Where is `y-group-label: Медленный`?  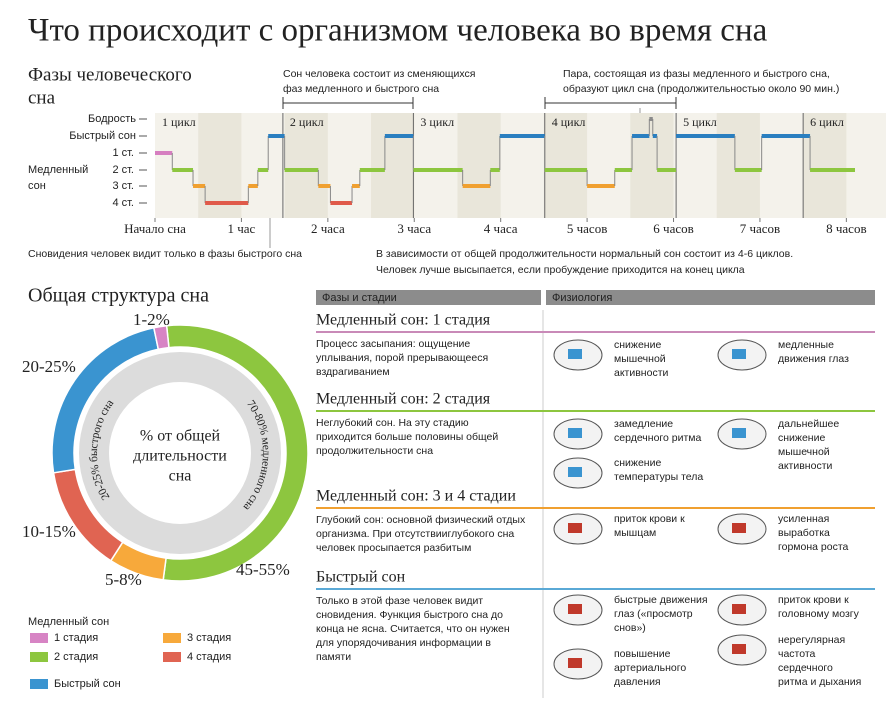
y-group-label: Медленный is located at coordinates (58, 170).